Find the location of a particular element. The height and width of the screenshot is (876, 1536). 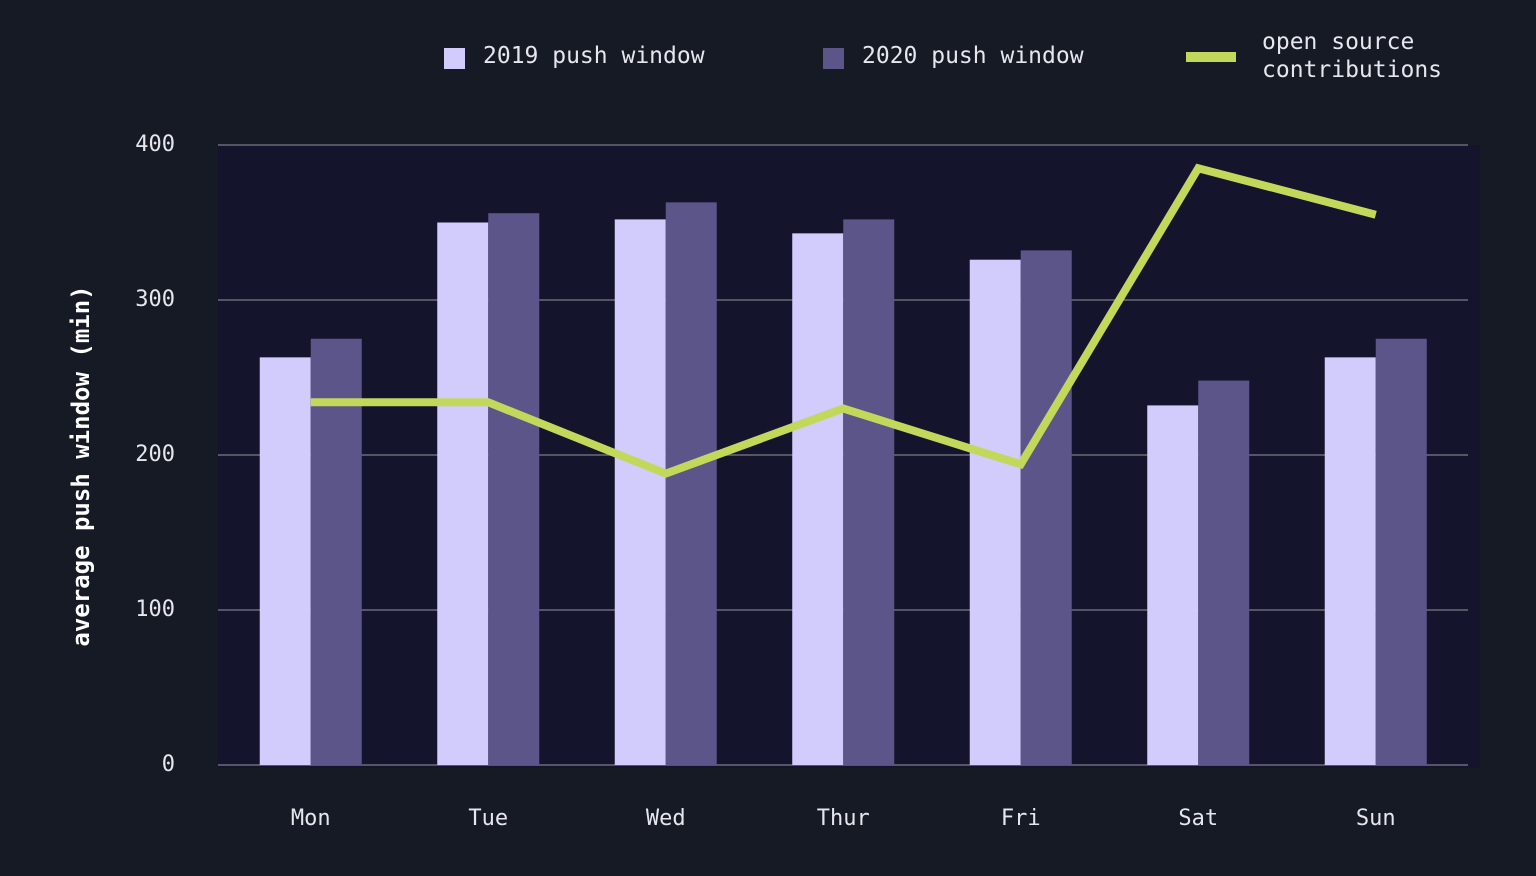

y-tick-label: 300 is located at coordinates (155, 299).